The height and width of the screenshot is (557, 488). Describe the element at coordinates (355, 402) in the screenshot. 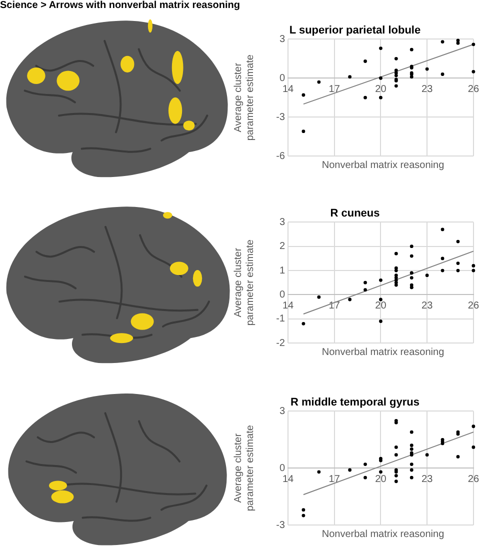

I see `chart-title: R middle temporal gyrus` at that location.